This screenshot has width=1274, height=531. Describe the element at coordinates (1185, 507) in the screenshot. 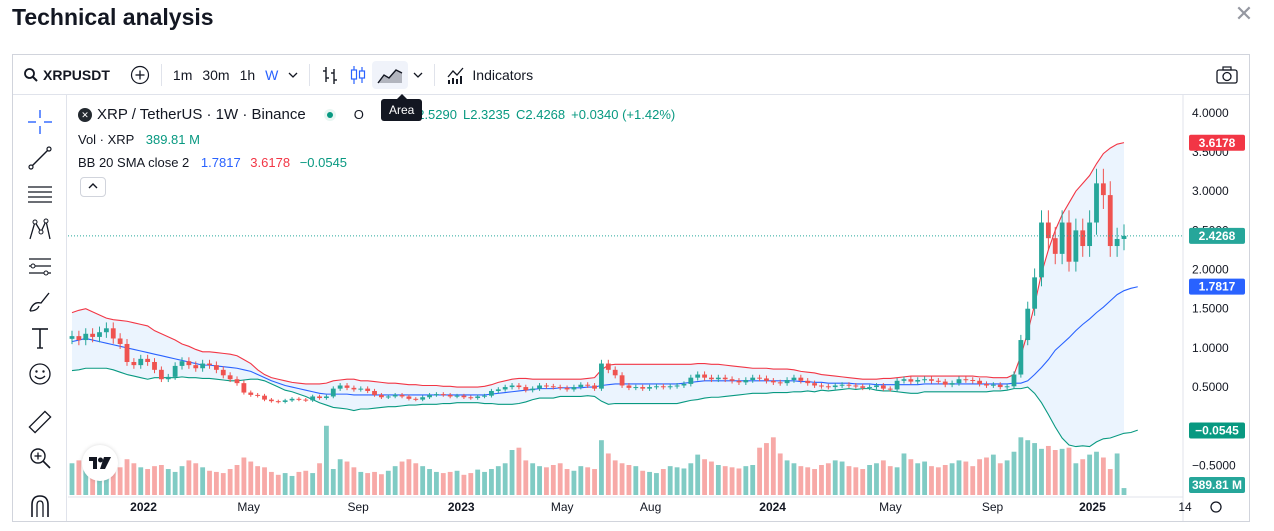

I see `x-tick-label: 14` at that location.